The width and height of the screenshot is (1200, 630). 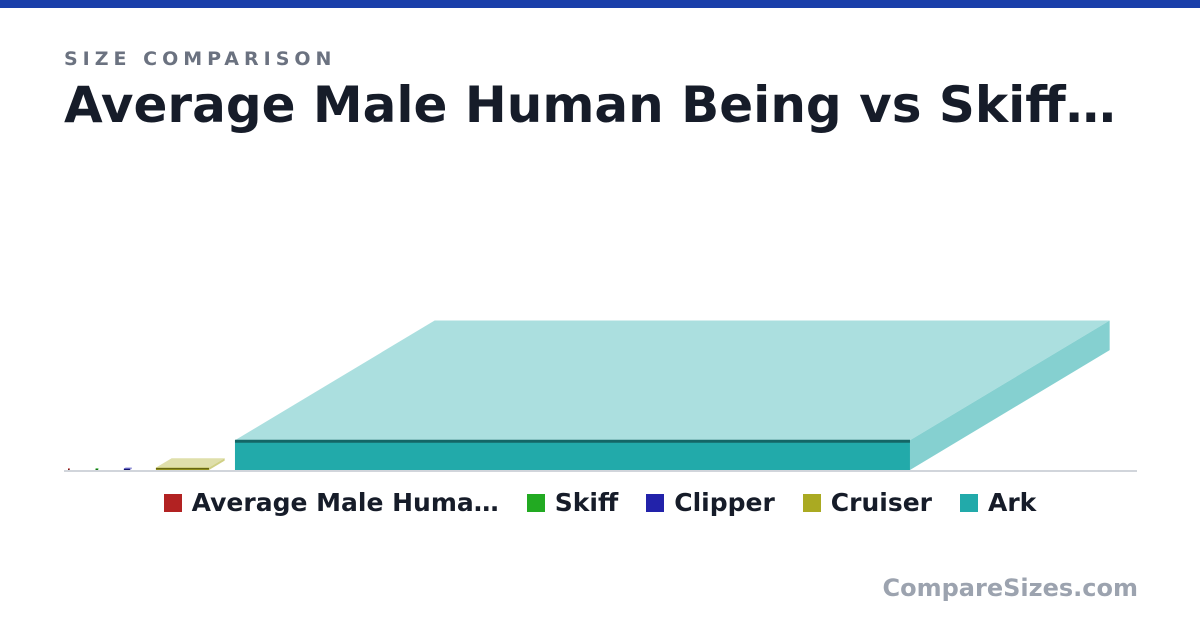 I want to click on object-3-side-face, so click(x=216, y=464).